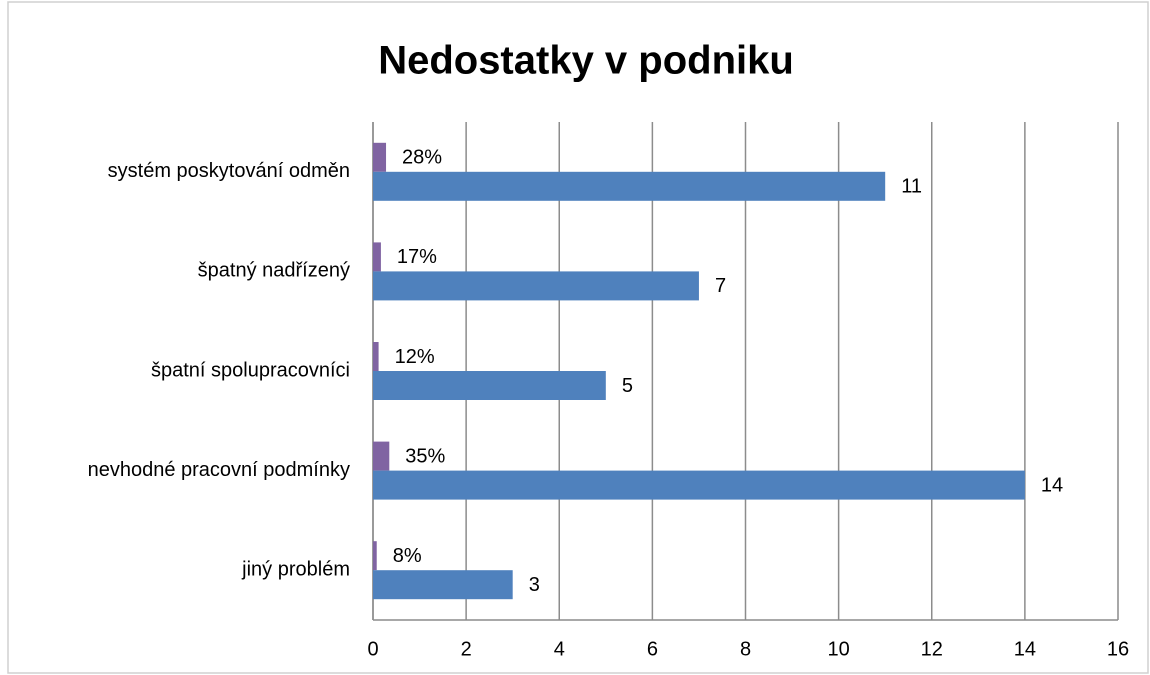 The image size is (1150, 675). Describe the element at coordinates (745, 649) in the screenshot. I see `x-tick-label: 8` at that location.